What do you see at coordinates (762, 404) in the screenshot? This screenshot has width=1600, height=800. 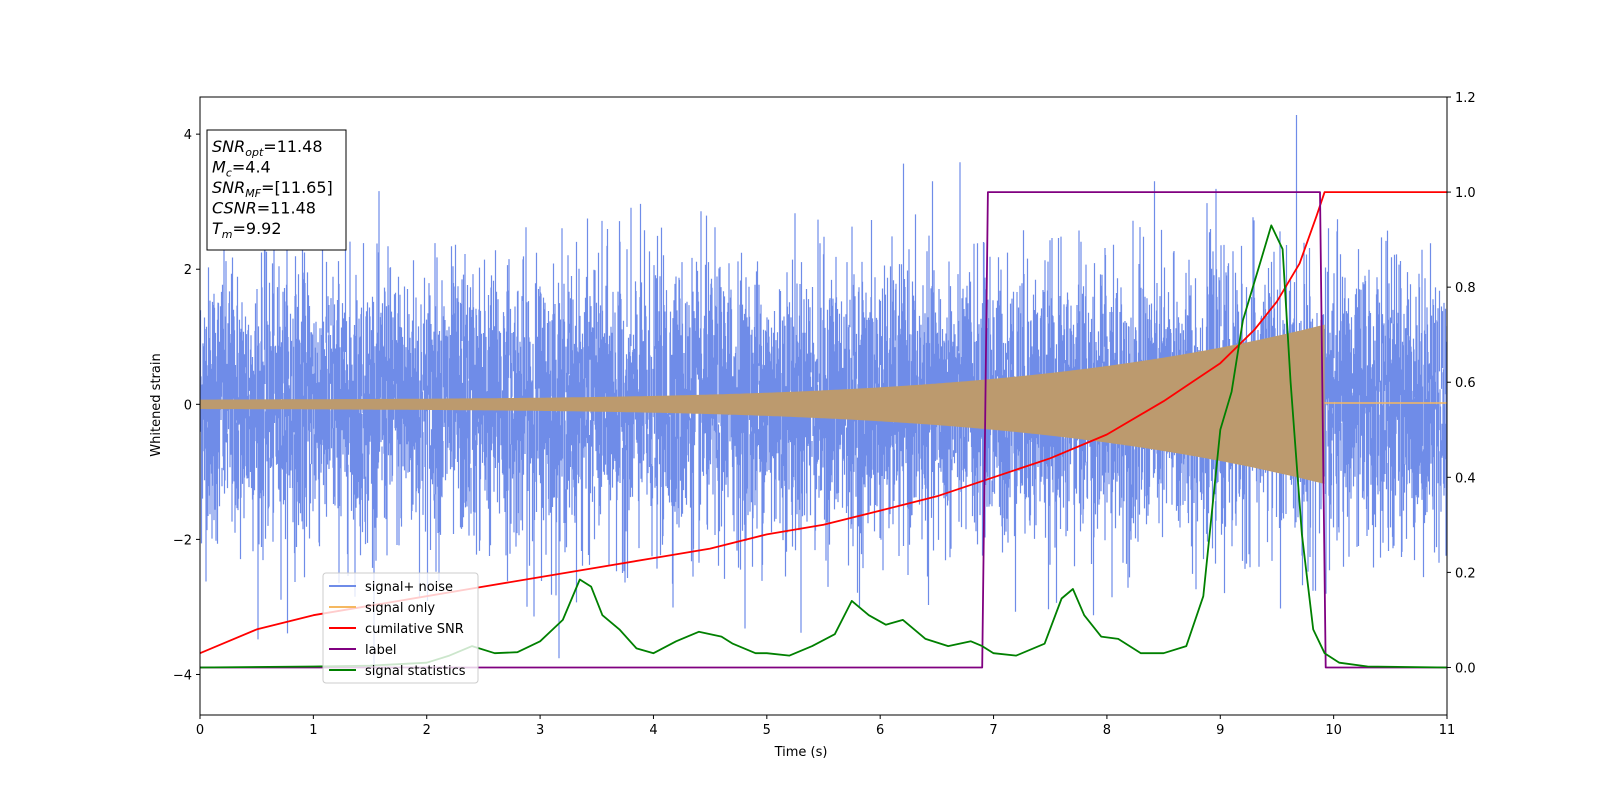 I see `series-signal-only` at bounding box center [762, 404].